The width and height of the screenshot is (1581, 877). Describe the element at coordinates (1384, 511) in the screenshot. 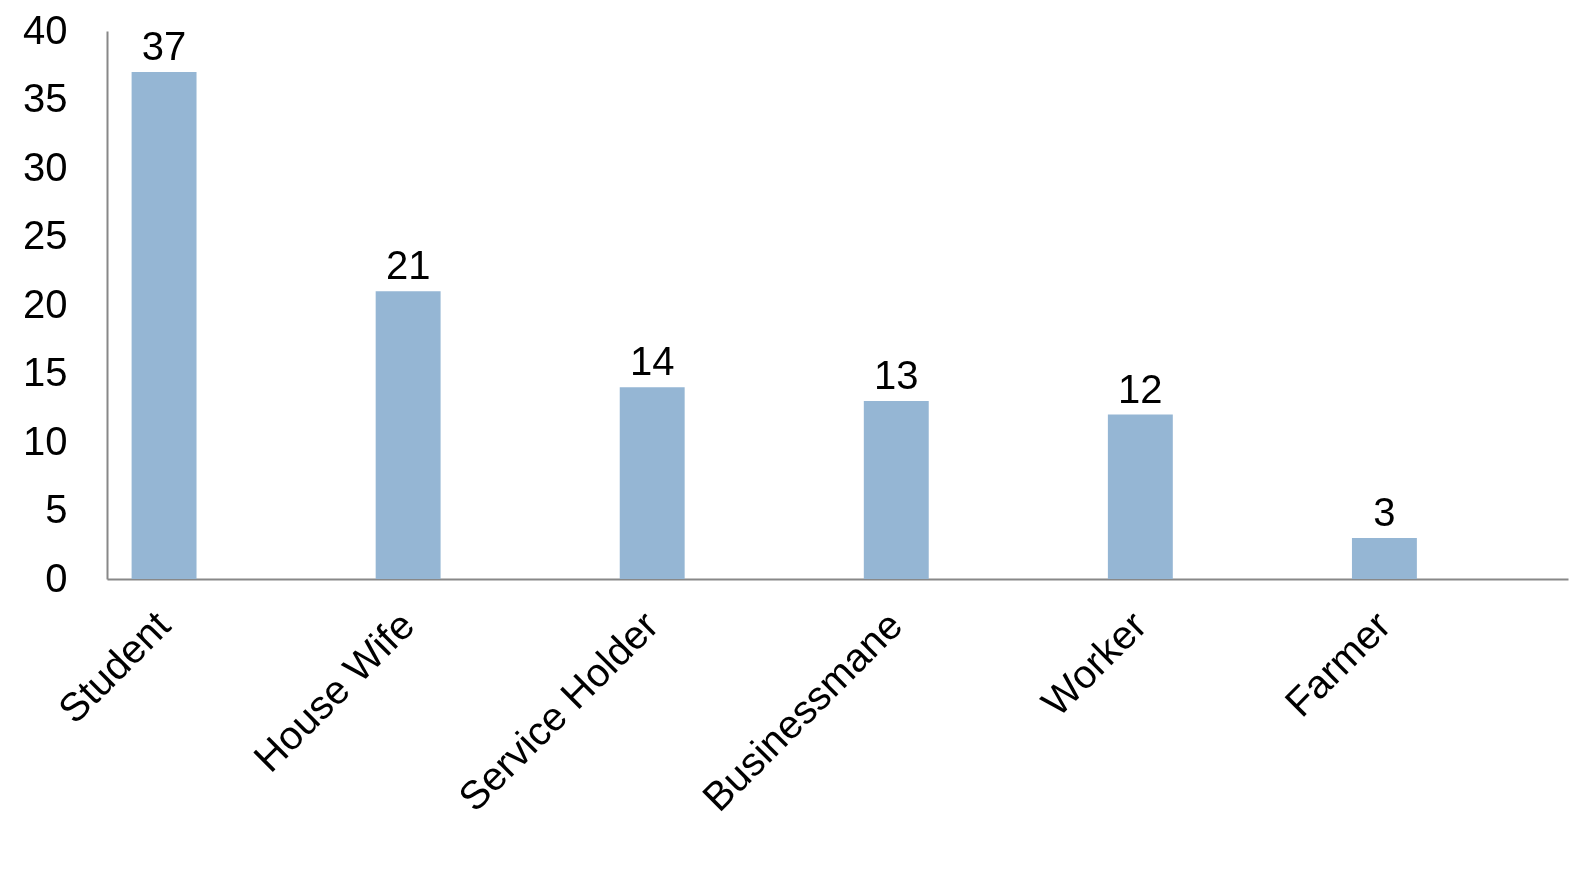

I see `data-label: 3` at that location.